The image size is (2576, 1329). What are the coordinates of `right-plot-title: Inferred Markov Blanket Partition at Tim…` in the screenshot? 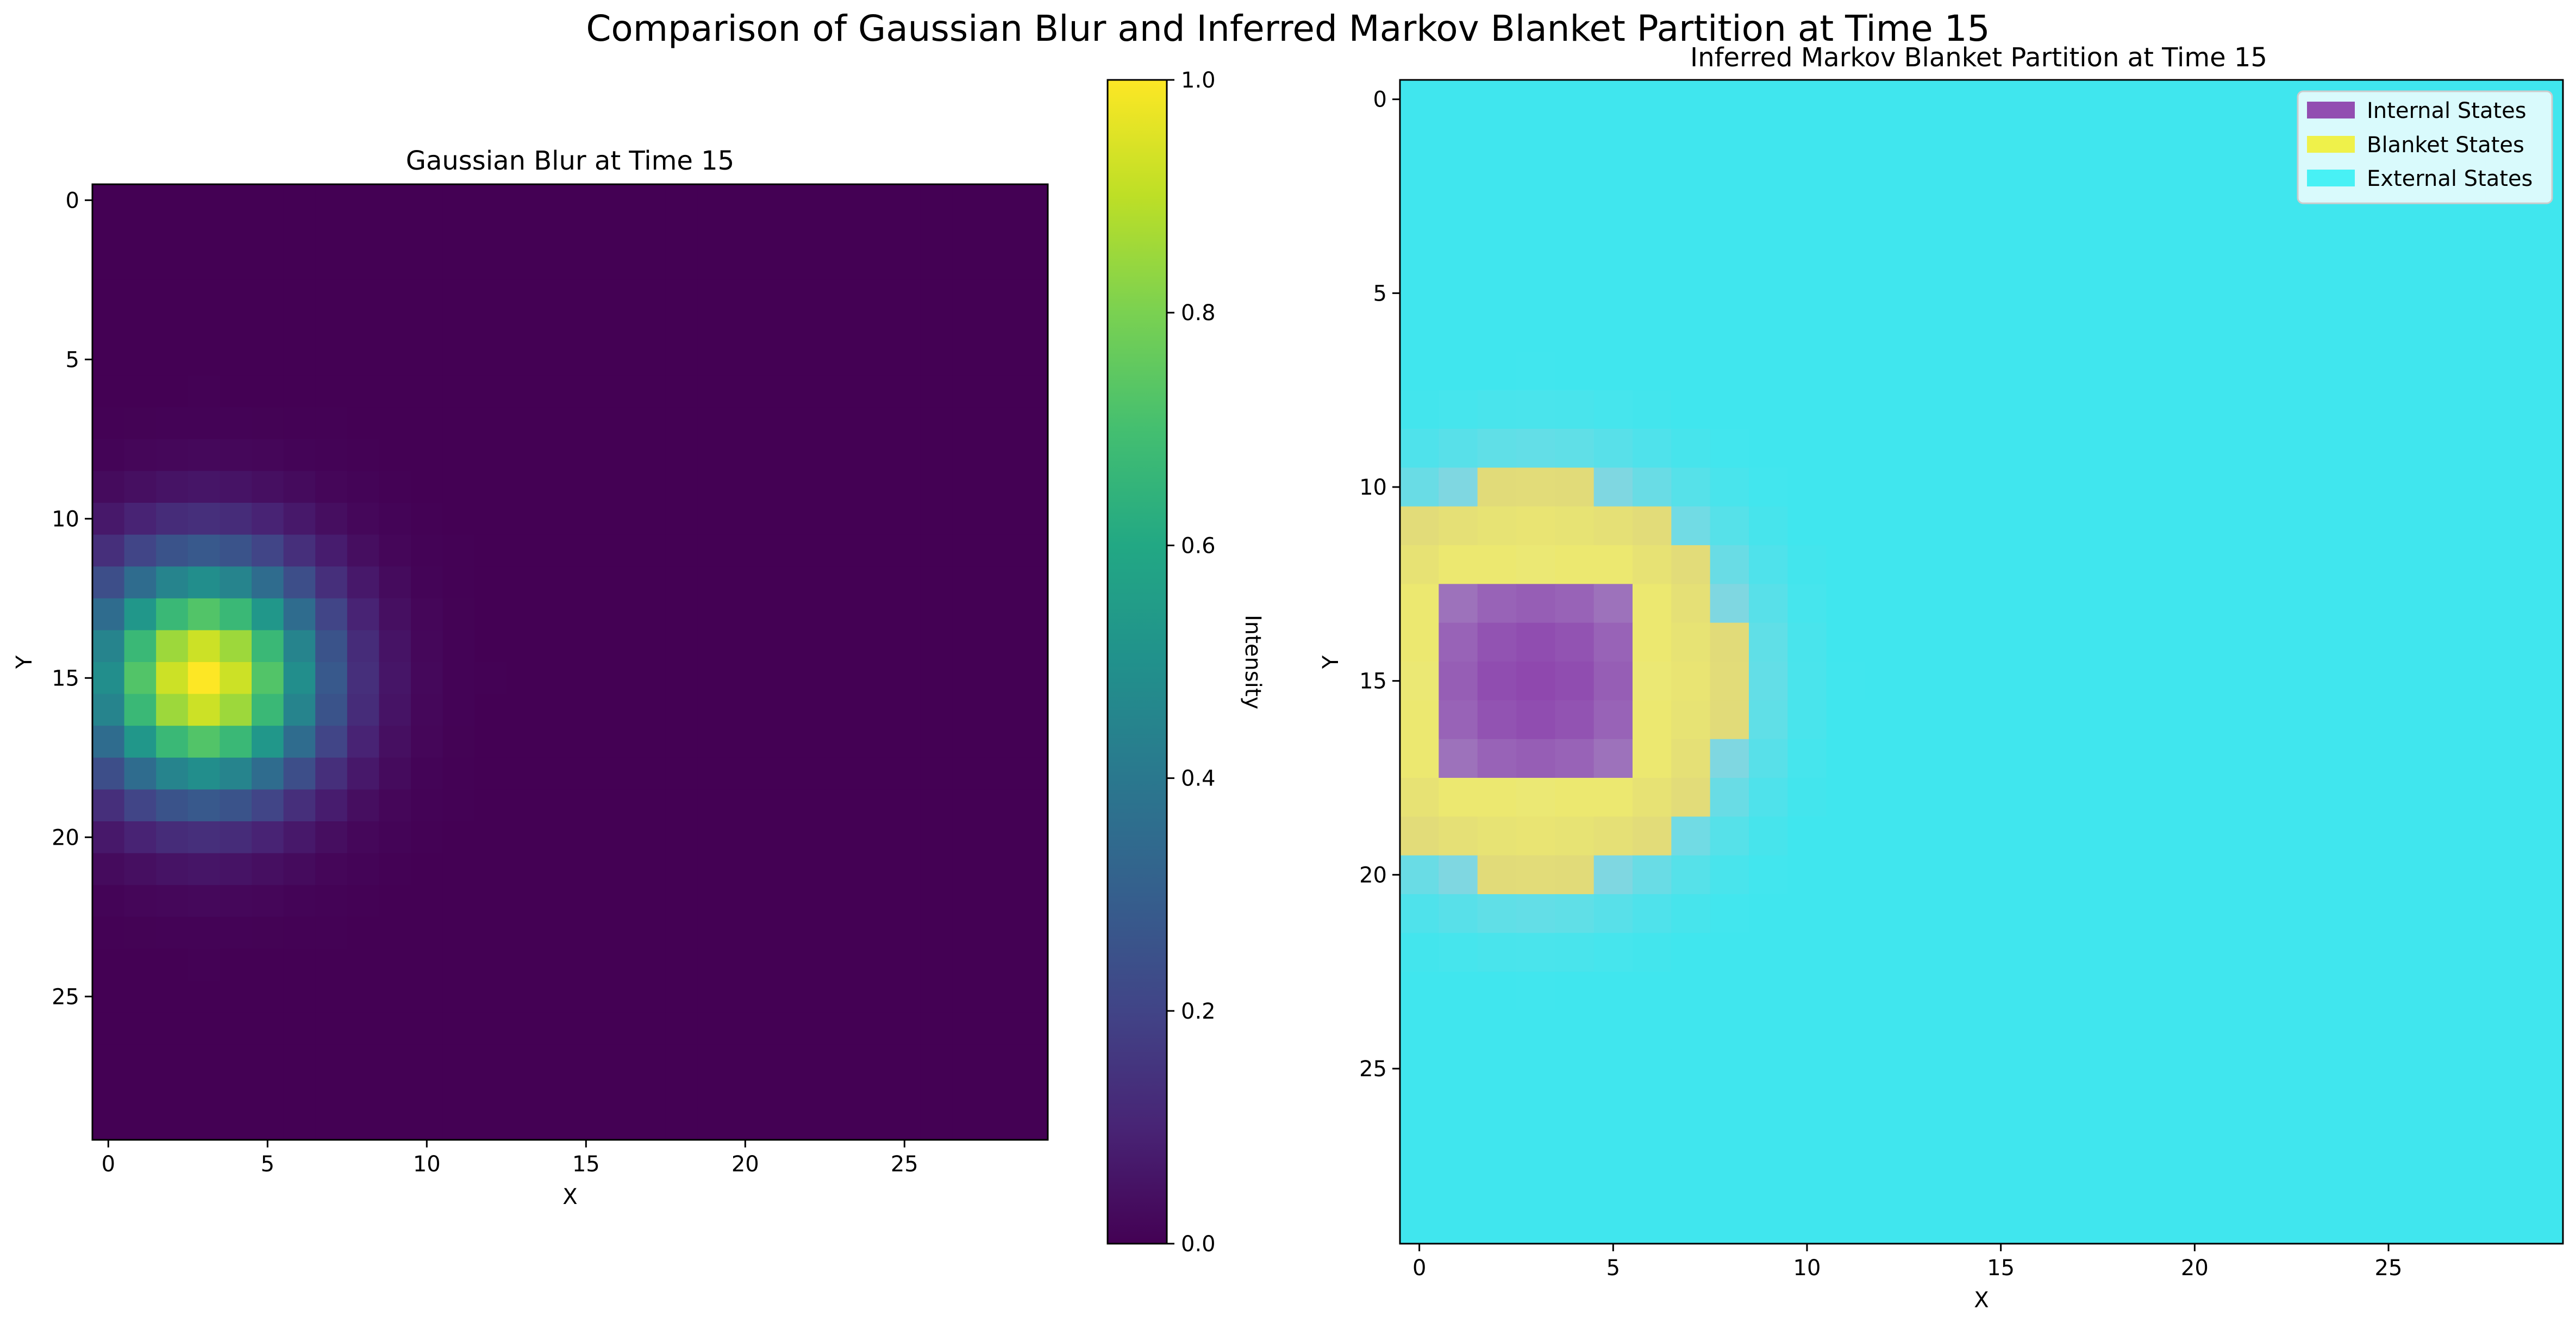 It's located at (1979, 57).